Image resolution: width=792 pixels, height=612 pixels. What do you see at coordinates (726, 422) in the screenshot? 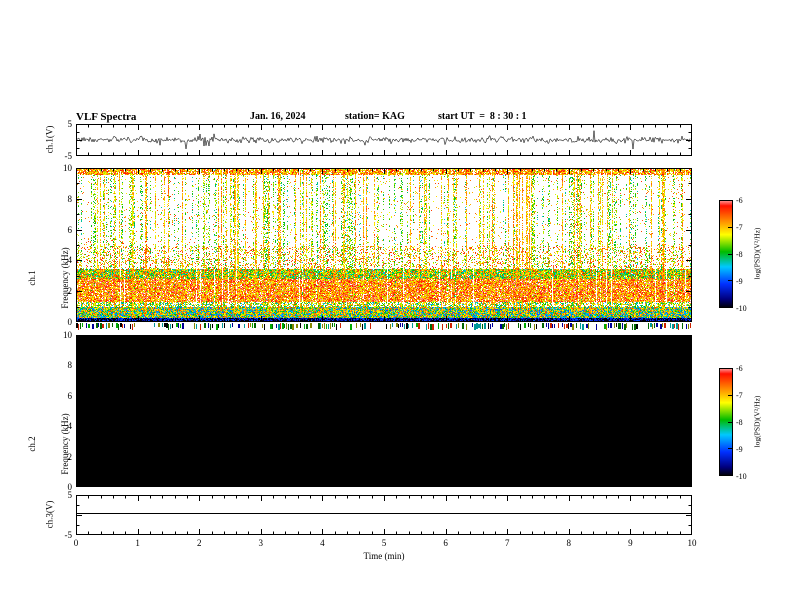
I see `ch2-colorbar` at bounding box center [726, 422].